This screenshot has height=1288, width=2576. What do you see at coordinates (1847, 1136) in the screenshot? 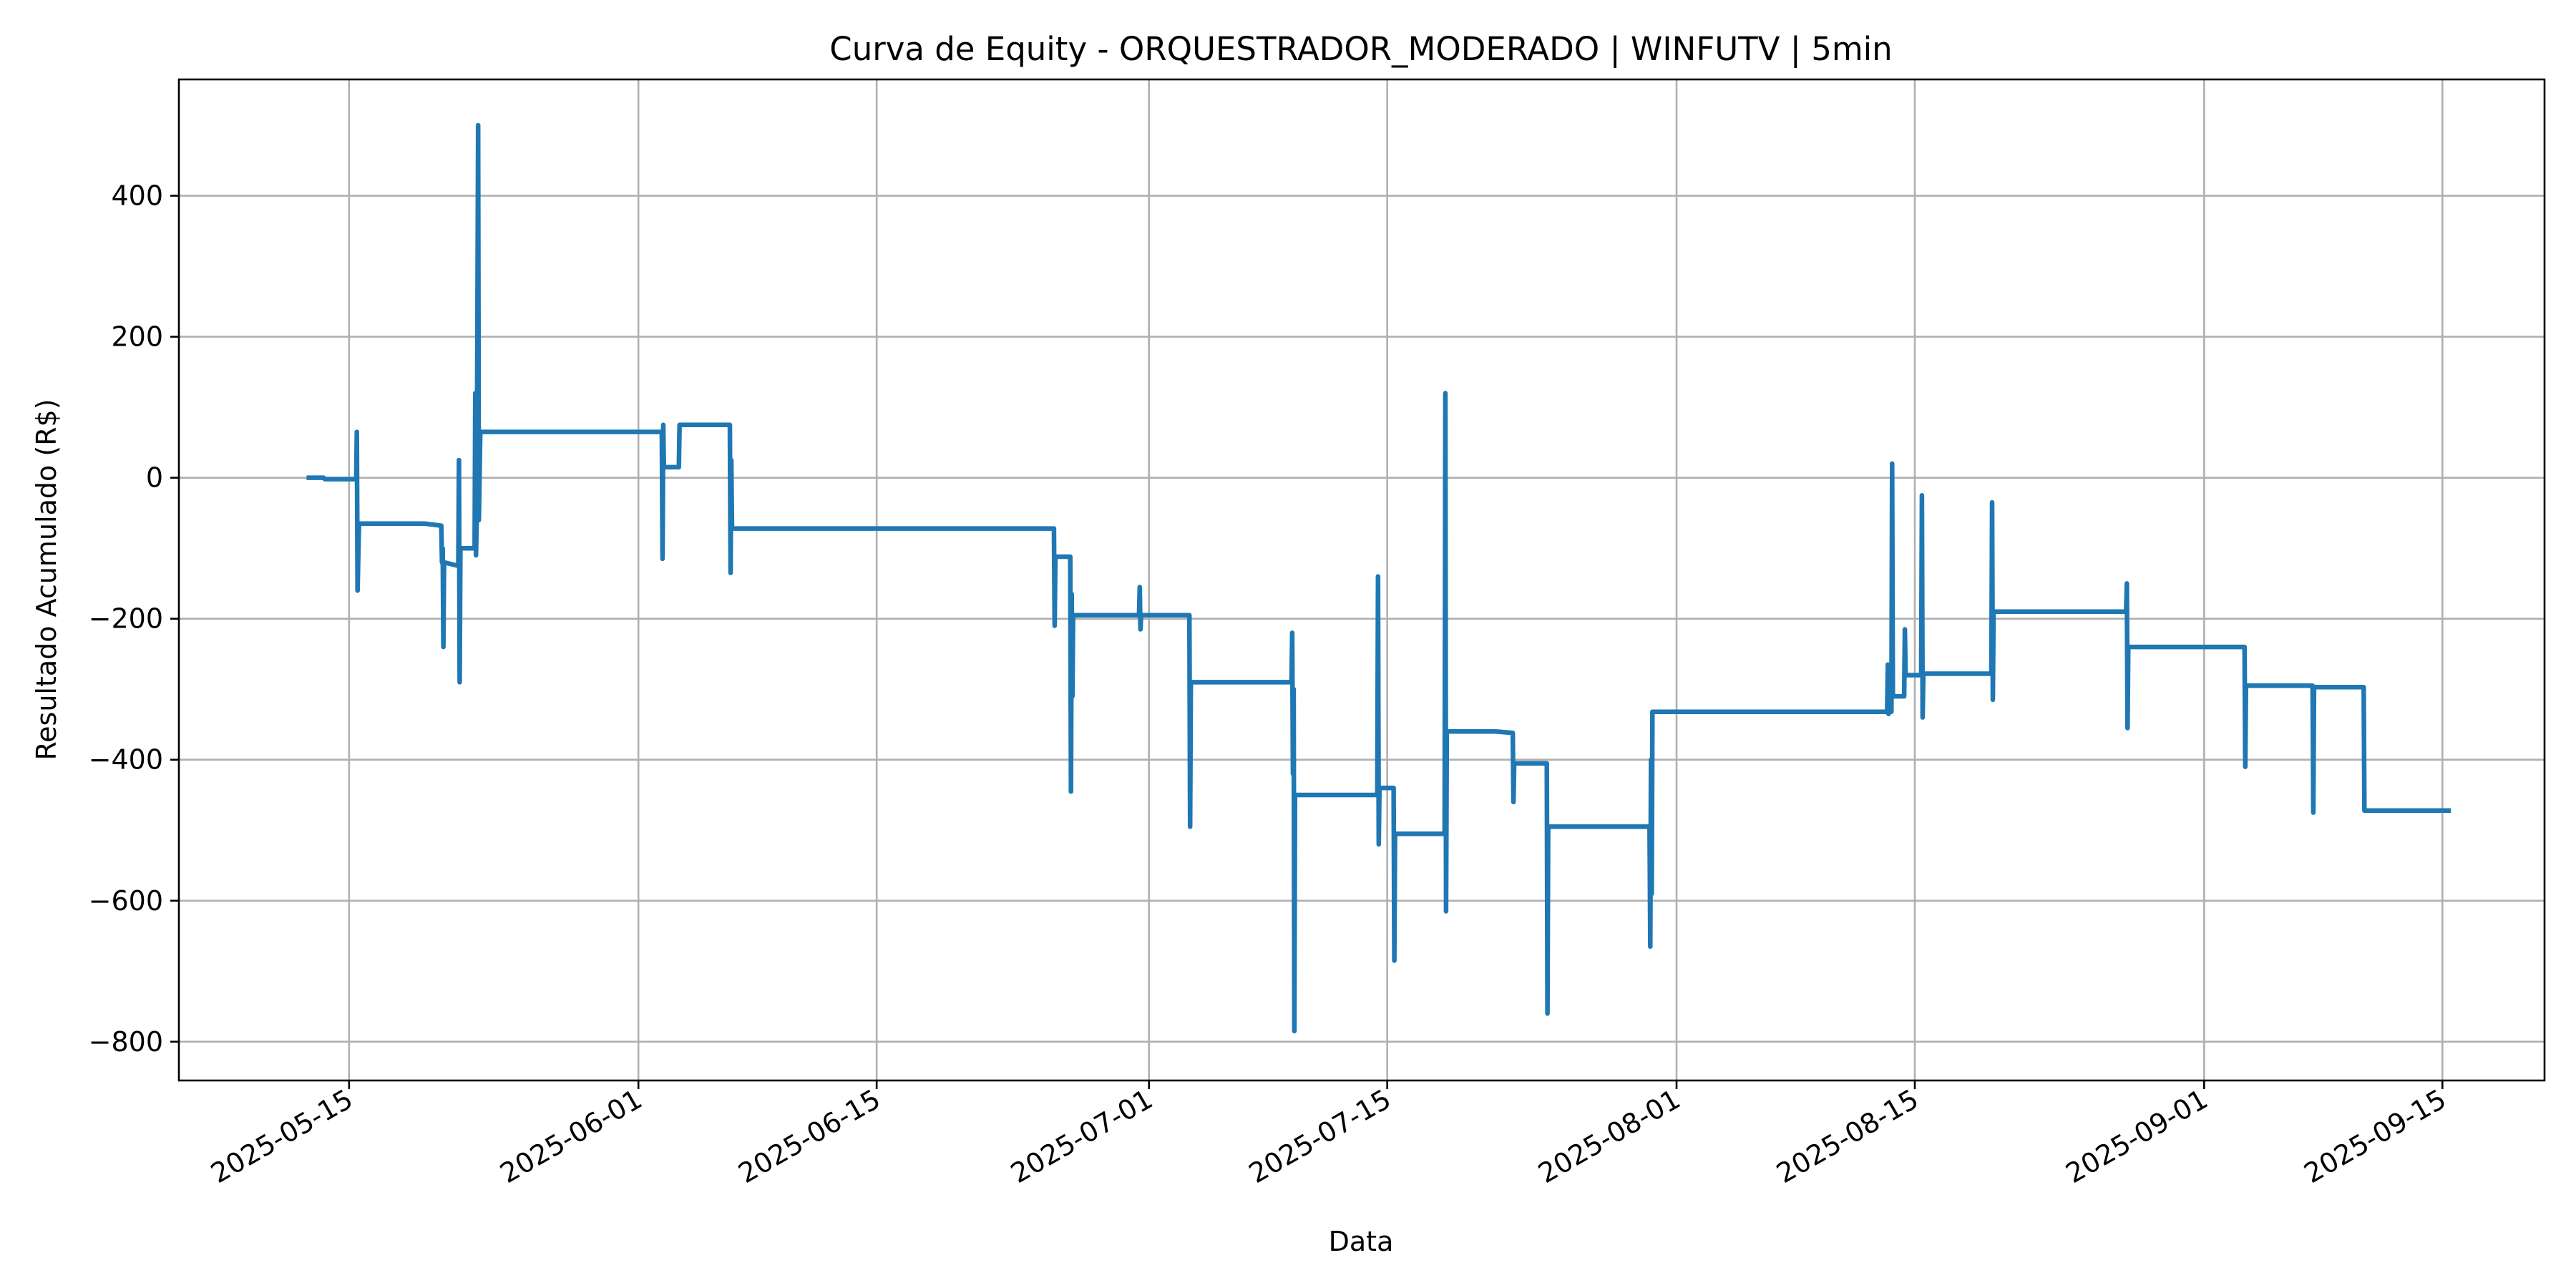
I see `x-tick-label: 2025-08-15` at bounding box center [1847, 1136].